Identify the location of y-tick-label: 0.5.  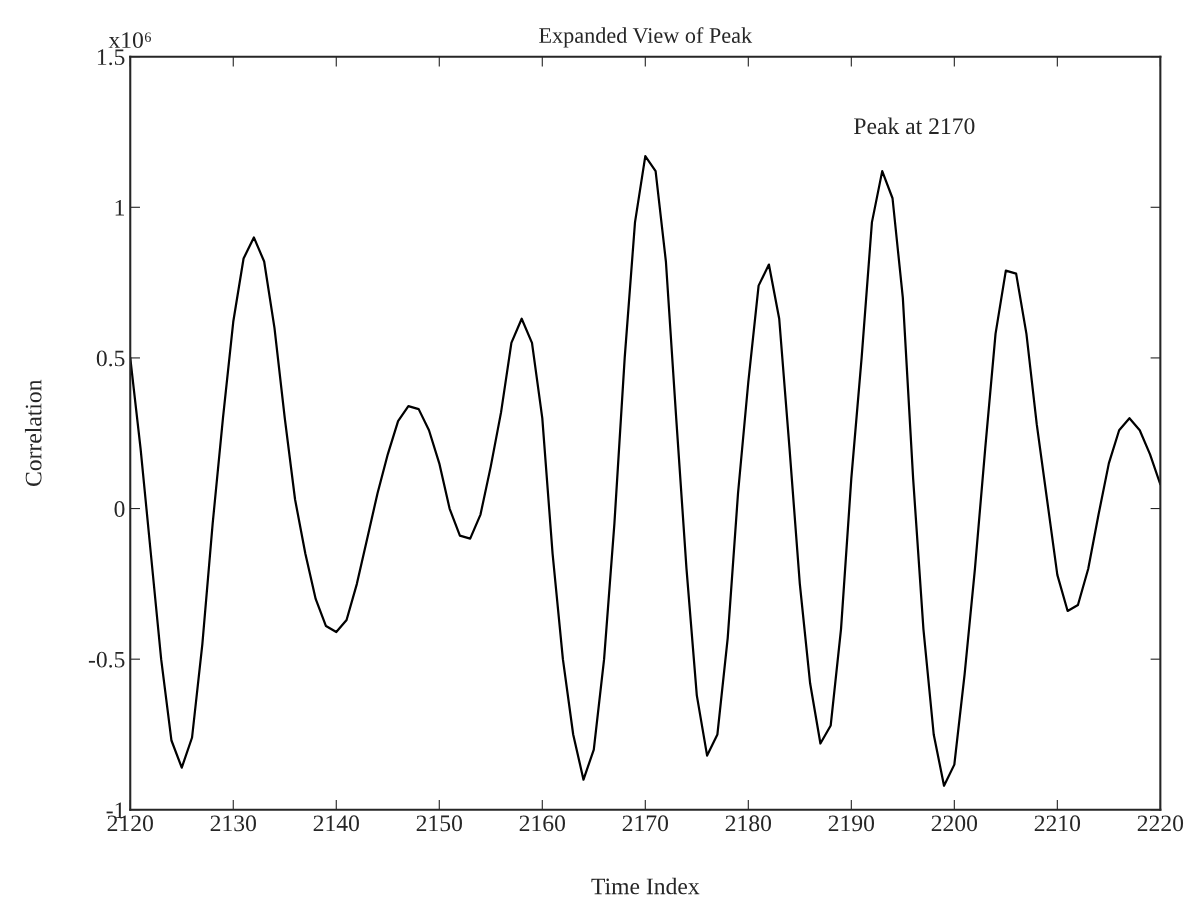
(110, 358).